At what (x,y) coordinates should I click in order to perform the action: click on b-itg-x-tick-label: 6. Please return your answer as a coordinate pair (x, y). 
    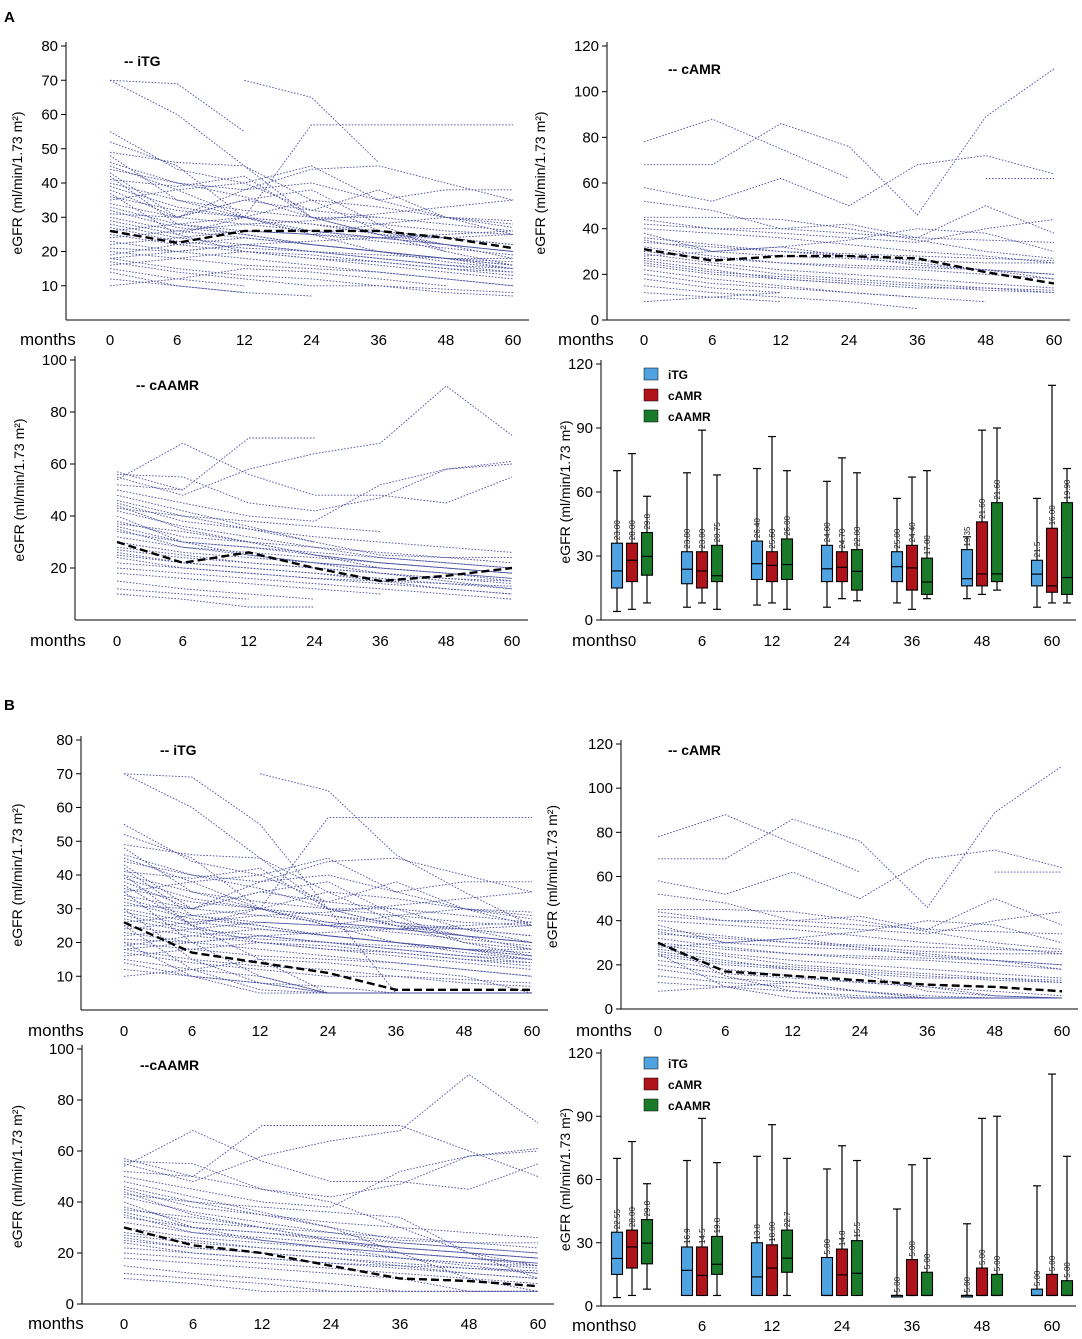
    Looking at the image, I should click on (192, 1031).